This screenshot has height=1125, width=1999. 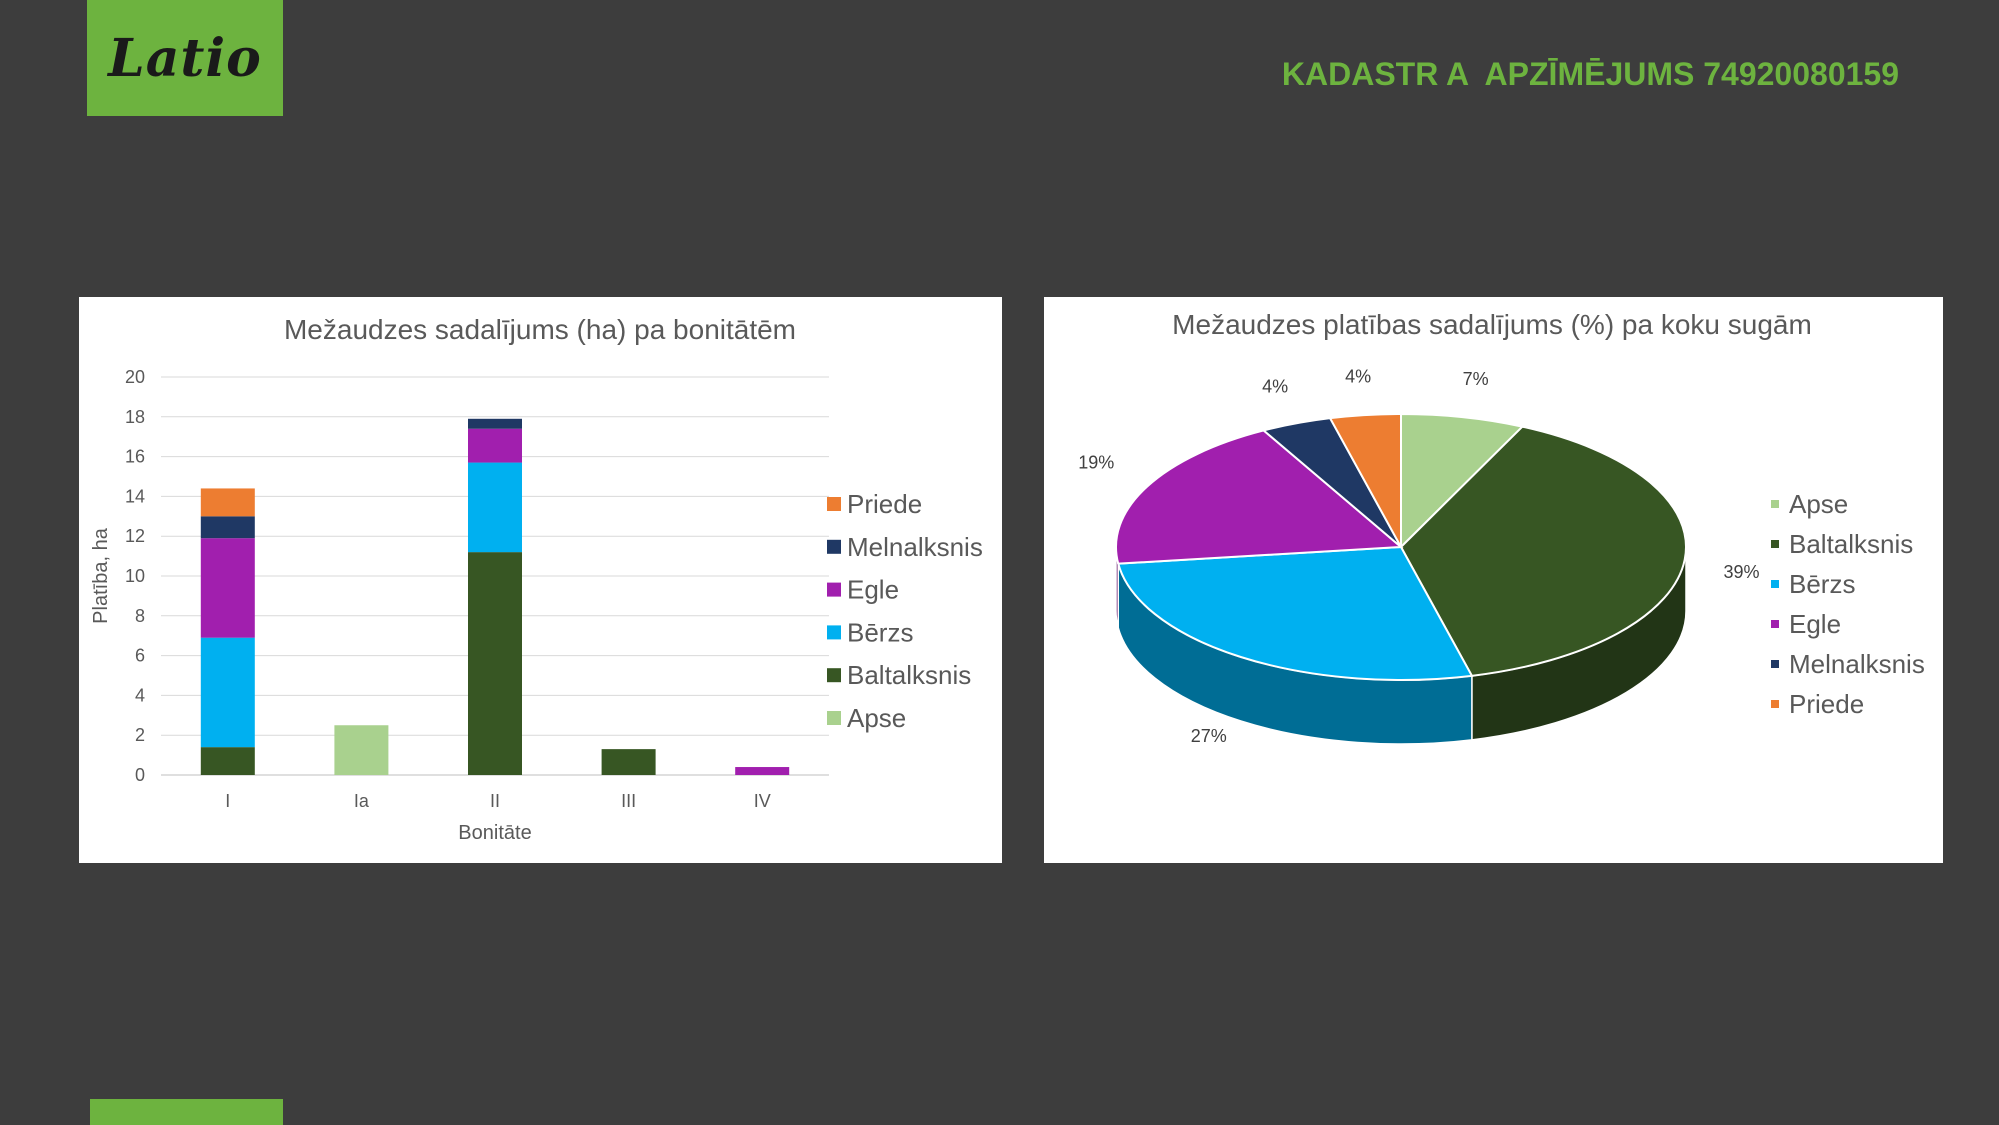 What do you see at coordinates (494, 833) in the screenshot?
I see `x-axis-label: Bonitāte` at bounding box center [494, 833].